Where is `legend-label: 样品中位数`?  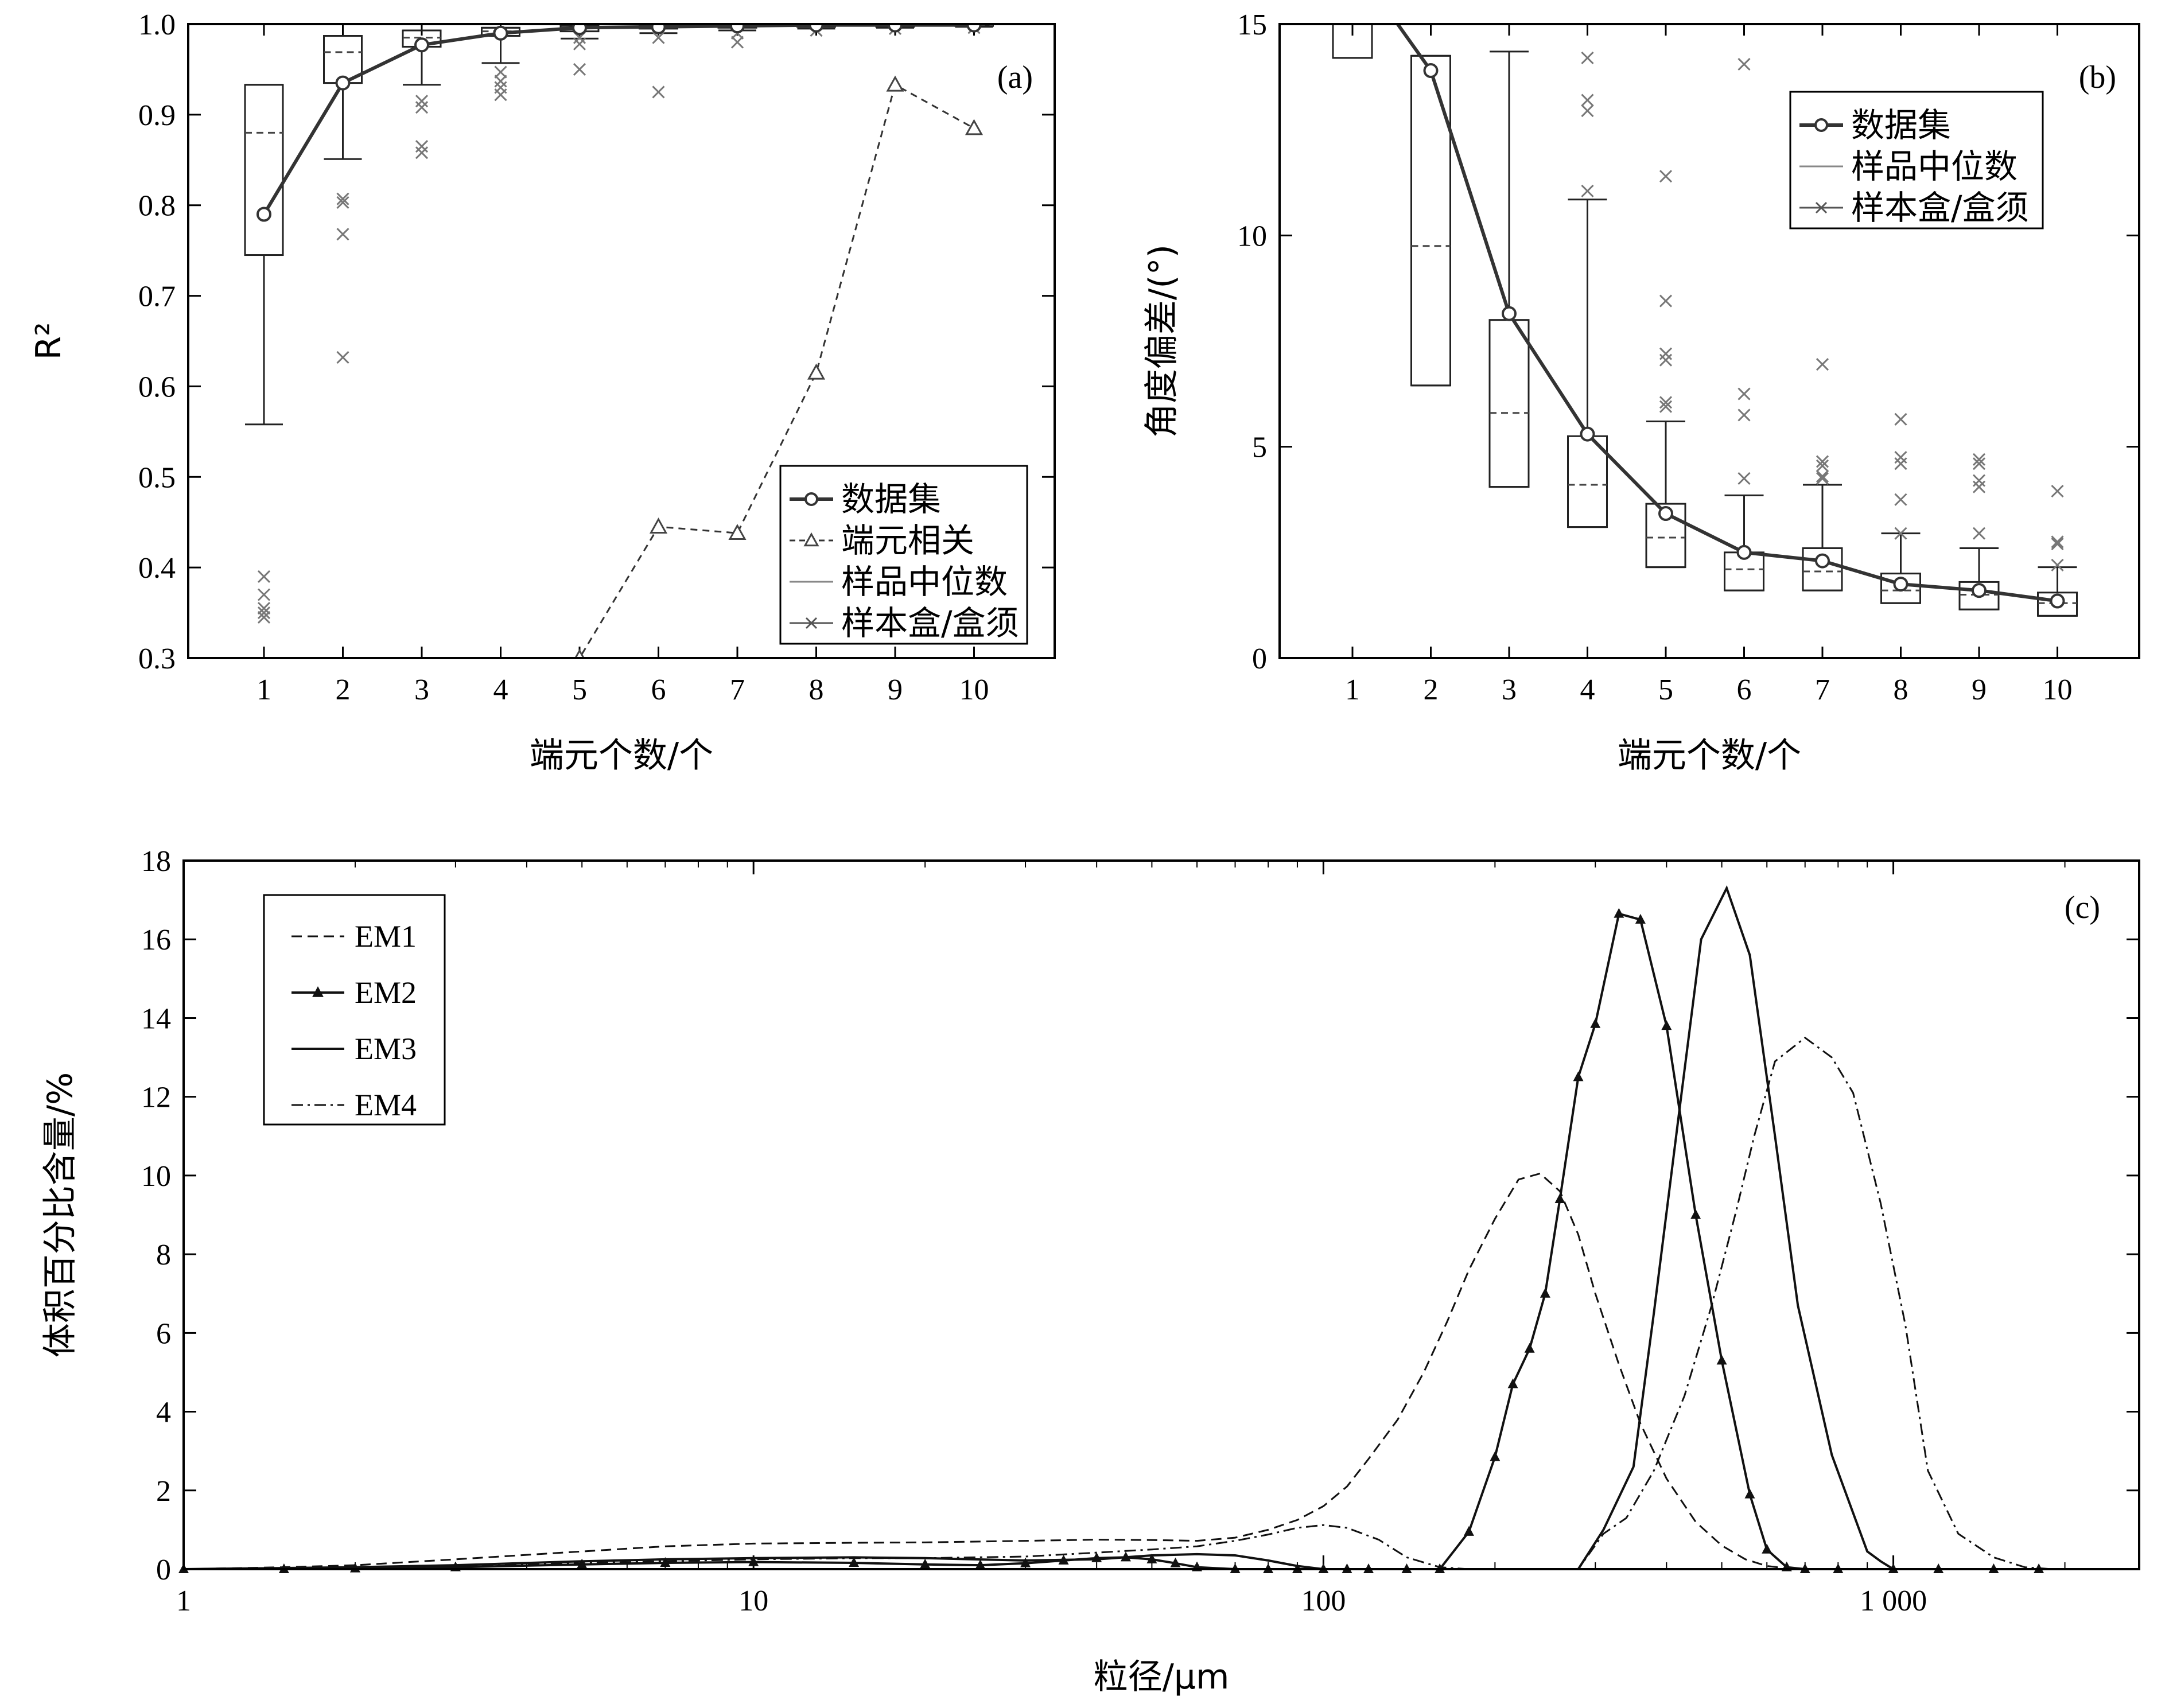 legend-label: 样品中位数 is located at coordinates (1934, 166).